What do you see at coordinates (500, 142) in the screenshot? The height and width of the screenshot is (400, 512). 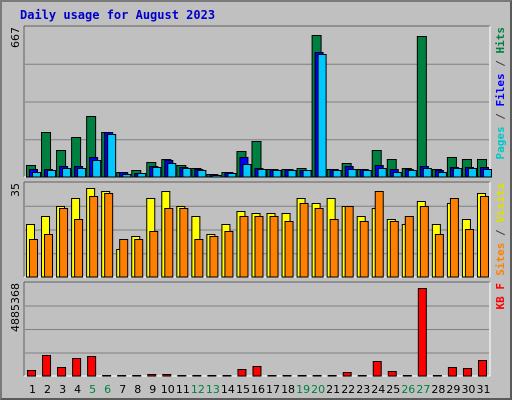 I see `legend-pages: Pages` at bounding box center [500, 142].